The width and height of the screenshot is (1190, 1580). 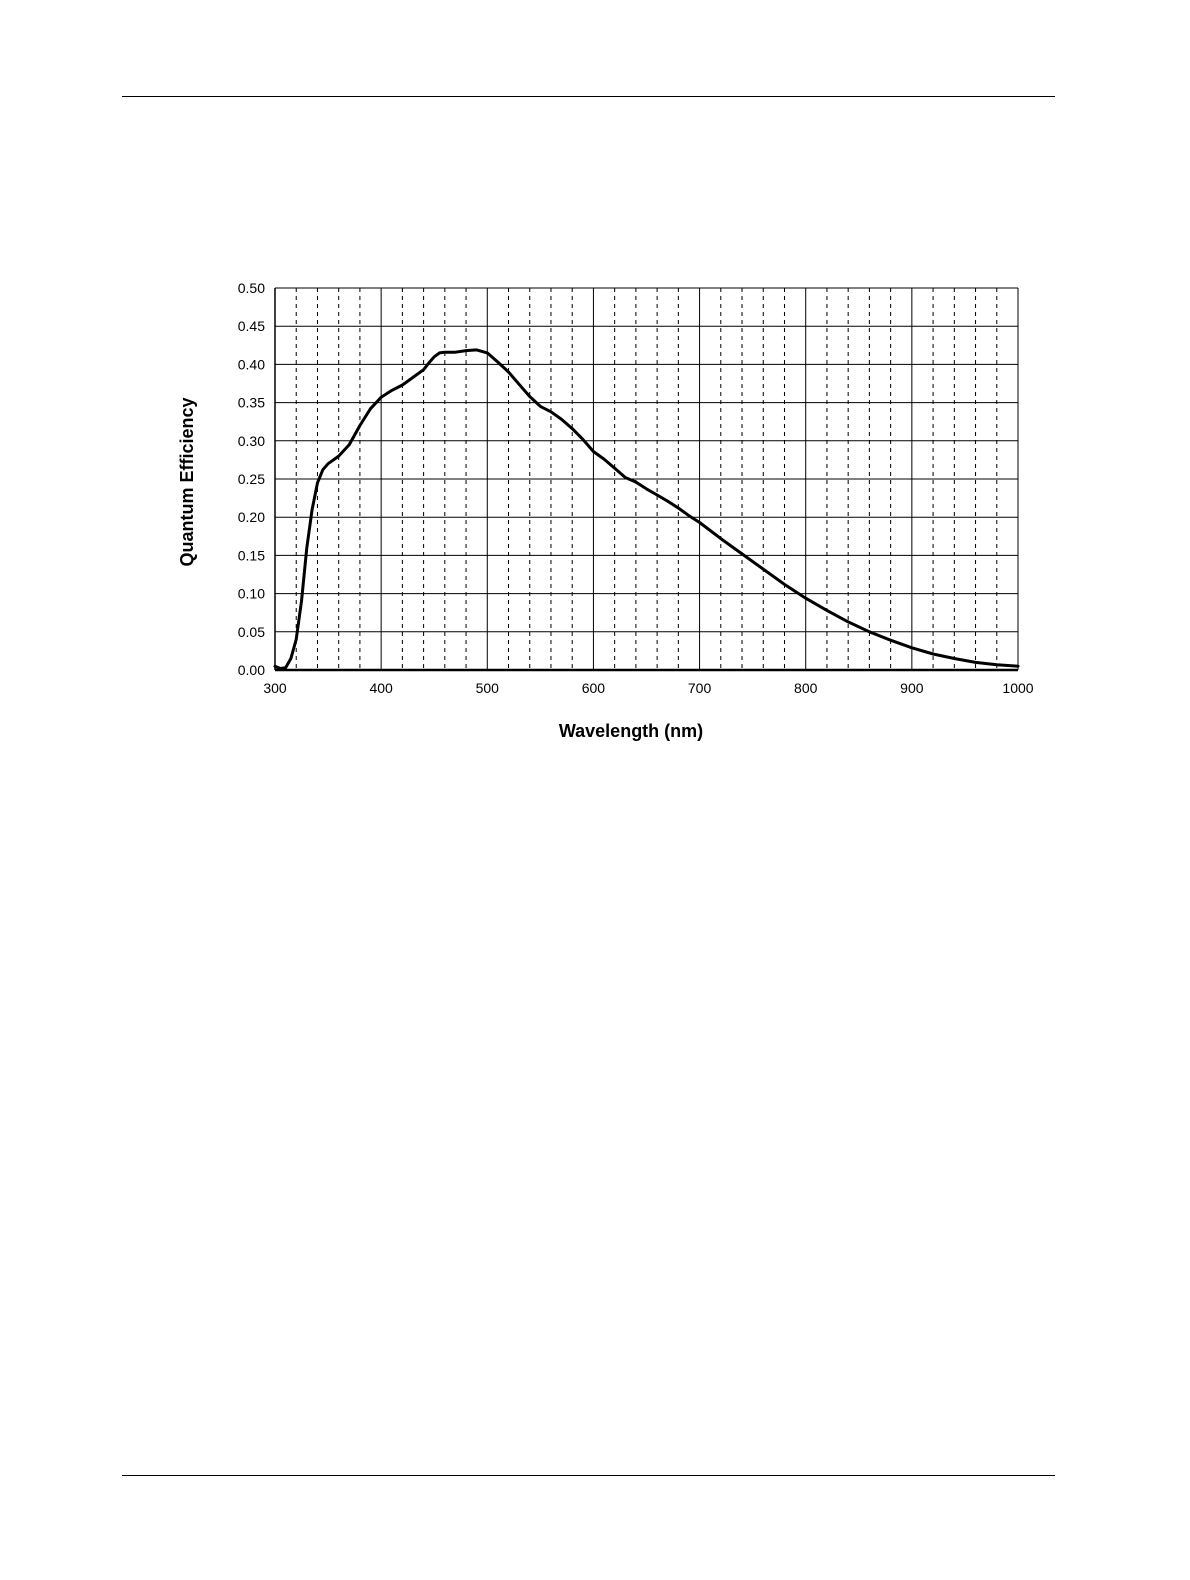 I want to click on y-tick-label: 0.30, so click(x=251, y=441).